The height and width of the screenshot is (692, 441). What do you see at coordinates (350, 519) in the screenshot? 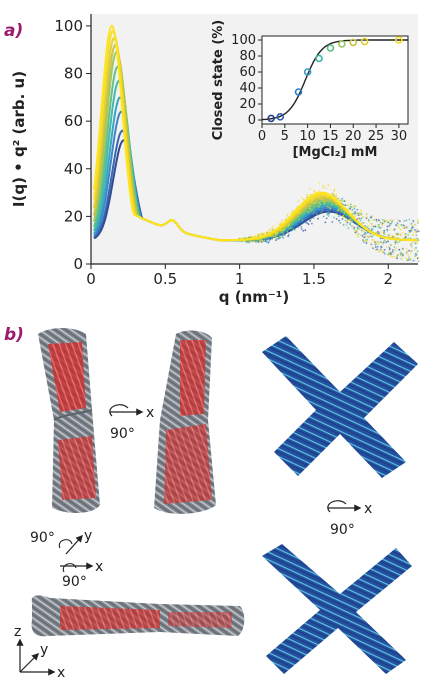
I see `rotation-x-right: x 90°` at bounding box center [350, 519].